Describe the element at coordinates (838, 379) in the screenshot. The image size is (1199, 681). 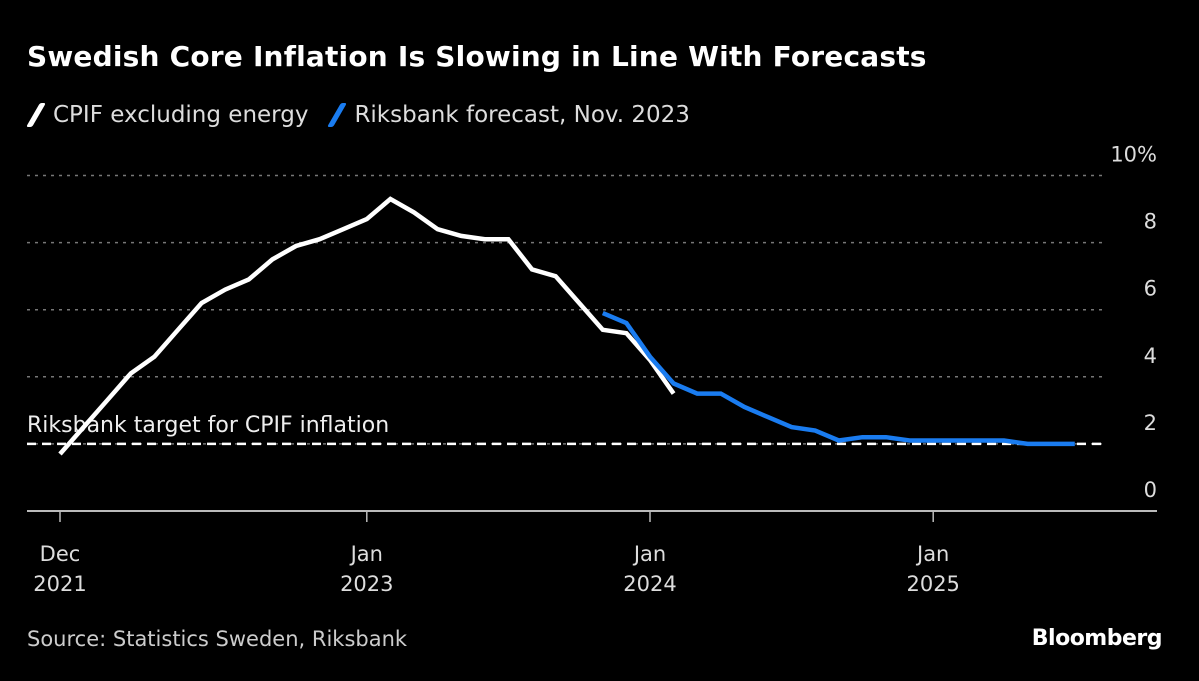
I see `series-line-forecast` at that location.